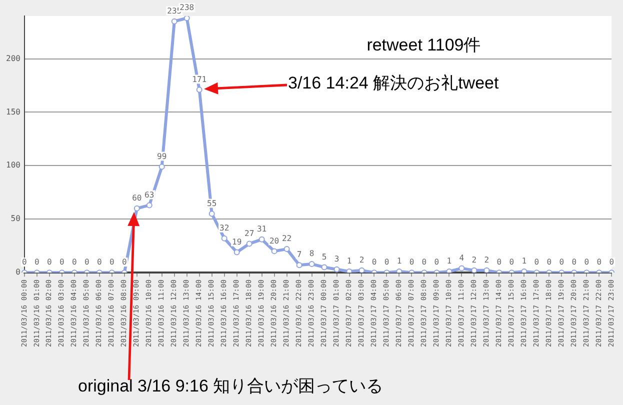 The height and width of the screenshot is (405, 623). What do you see at coordinates (461, 257) in the screenshot?
I see `data-label: 4` at bounding box center [461, 257].